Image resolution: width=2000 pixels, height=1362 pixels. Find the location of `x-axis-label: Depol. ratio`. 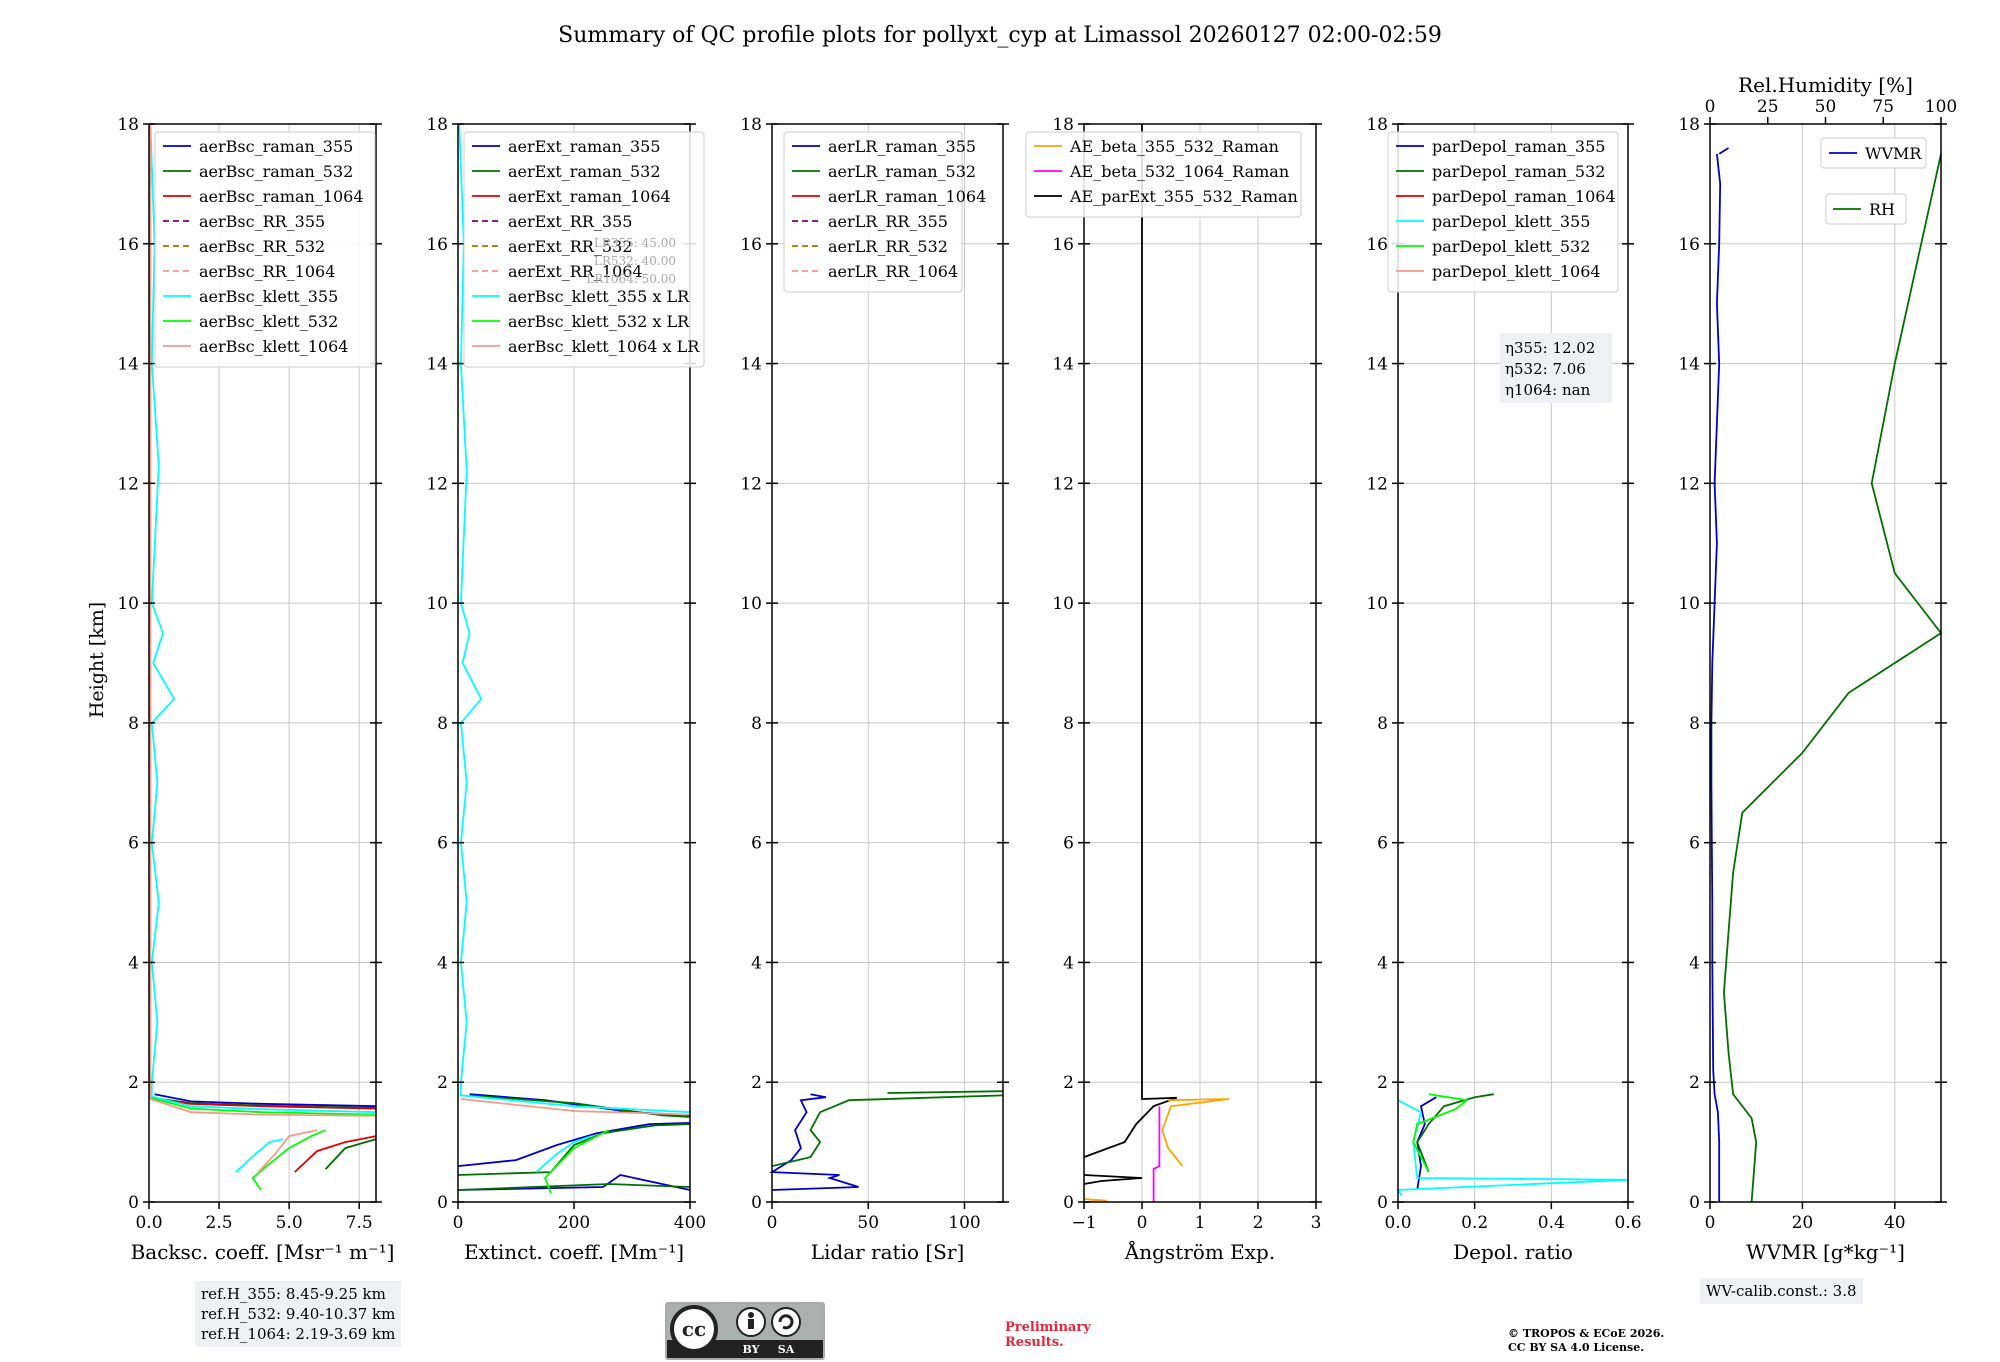

x-axis-label: Depol. ratio is located at coordinates (1513, 1252).